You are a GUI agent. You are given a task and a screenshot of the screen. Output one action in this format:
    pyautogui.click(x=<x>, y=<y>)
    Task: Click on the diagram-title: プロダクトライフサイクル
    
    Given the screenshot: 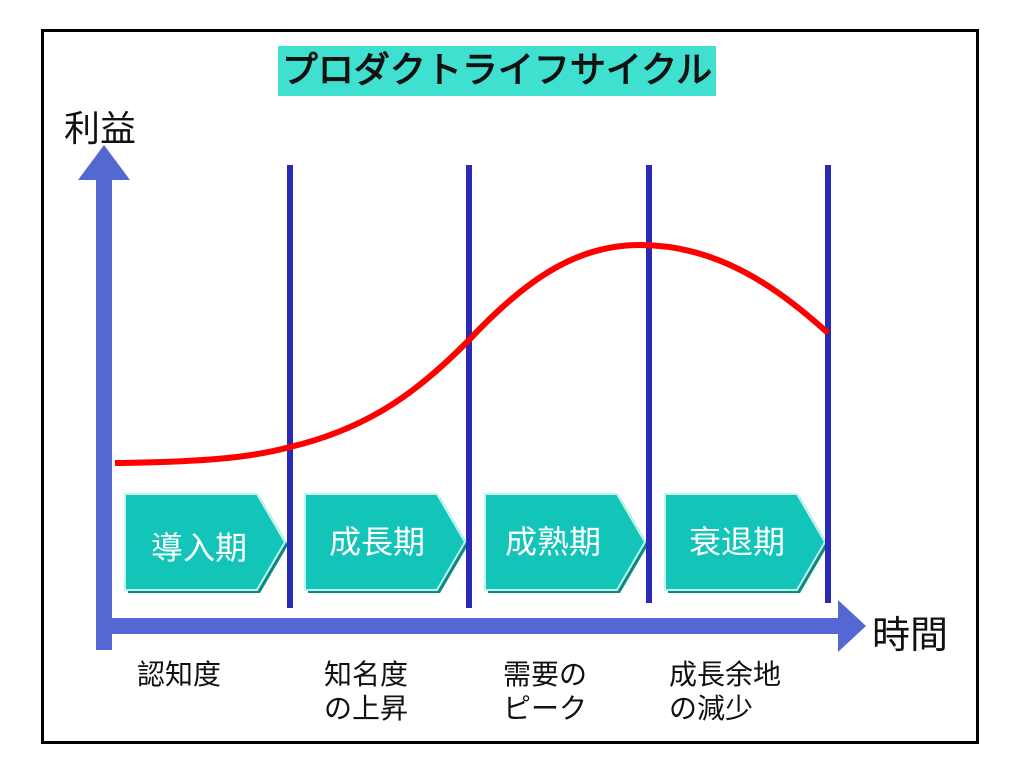 What is the action you would take?
    pyautogui.click(x=497, y=71)
    